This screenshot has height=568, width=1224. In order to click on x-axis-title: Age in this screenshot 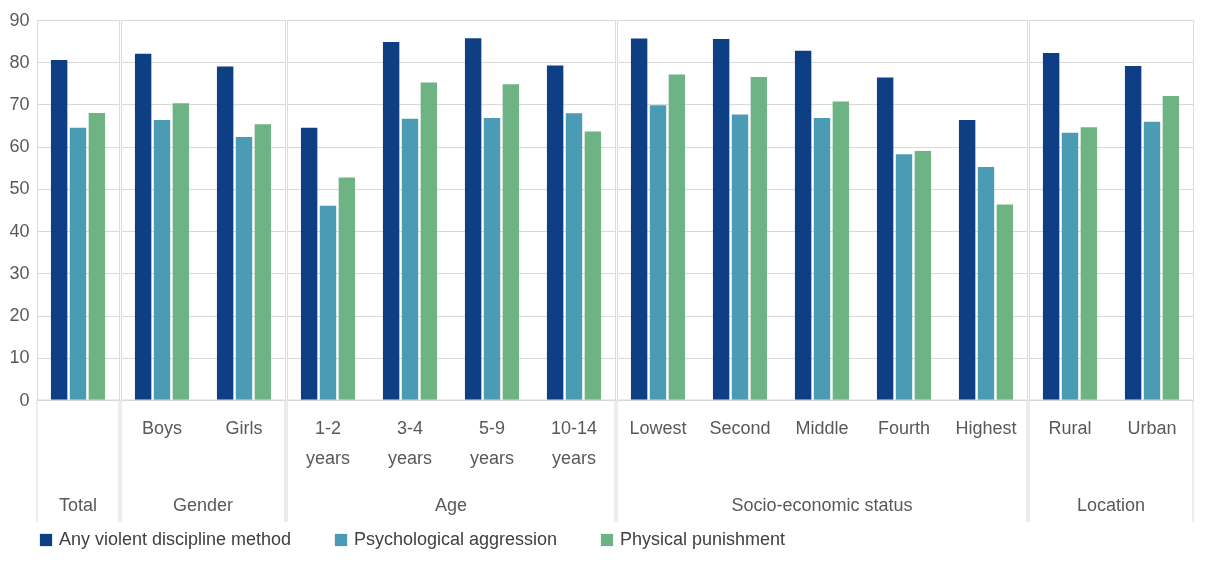, I will do `click(451, 505)`.